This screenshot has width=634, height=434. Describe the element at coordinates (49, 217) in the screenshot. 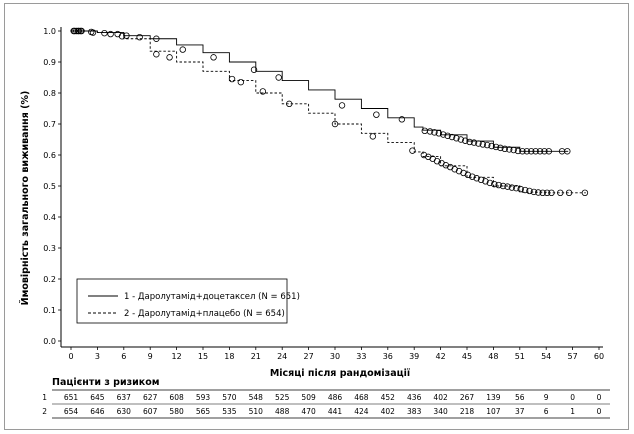

I see `y-tick-label: 0.4` at that location.